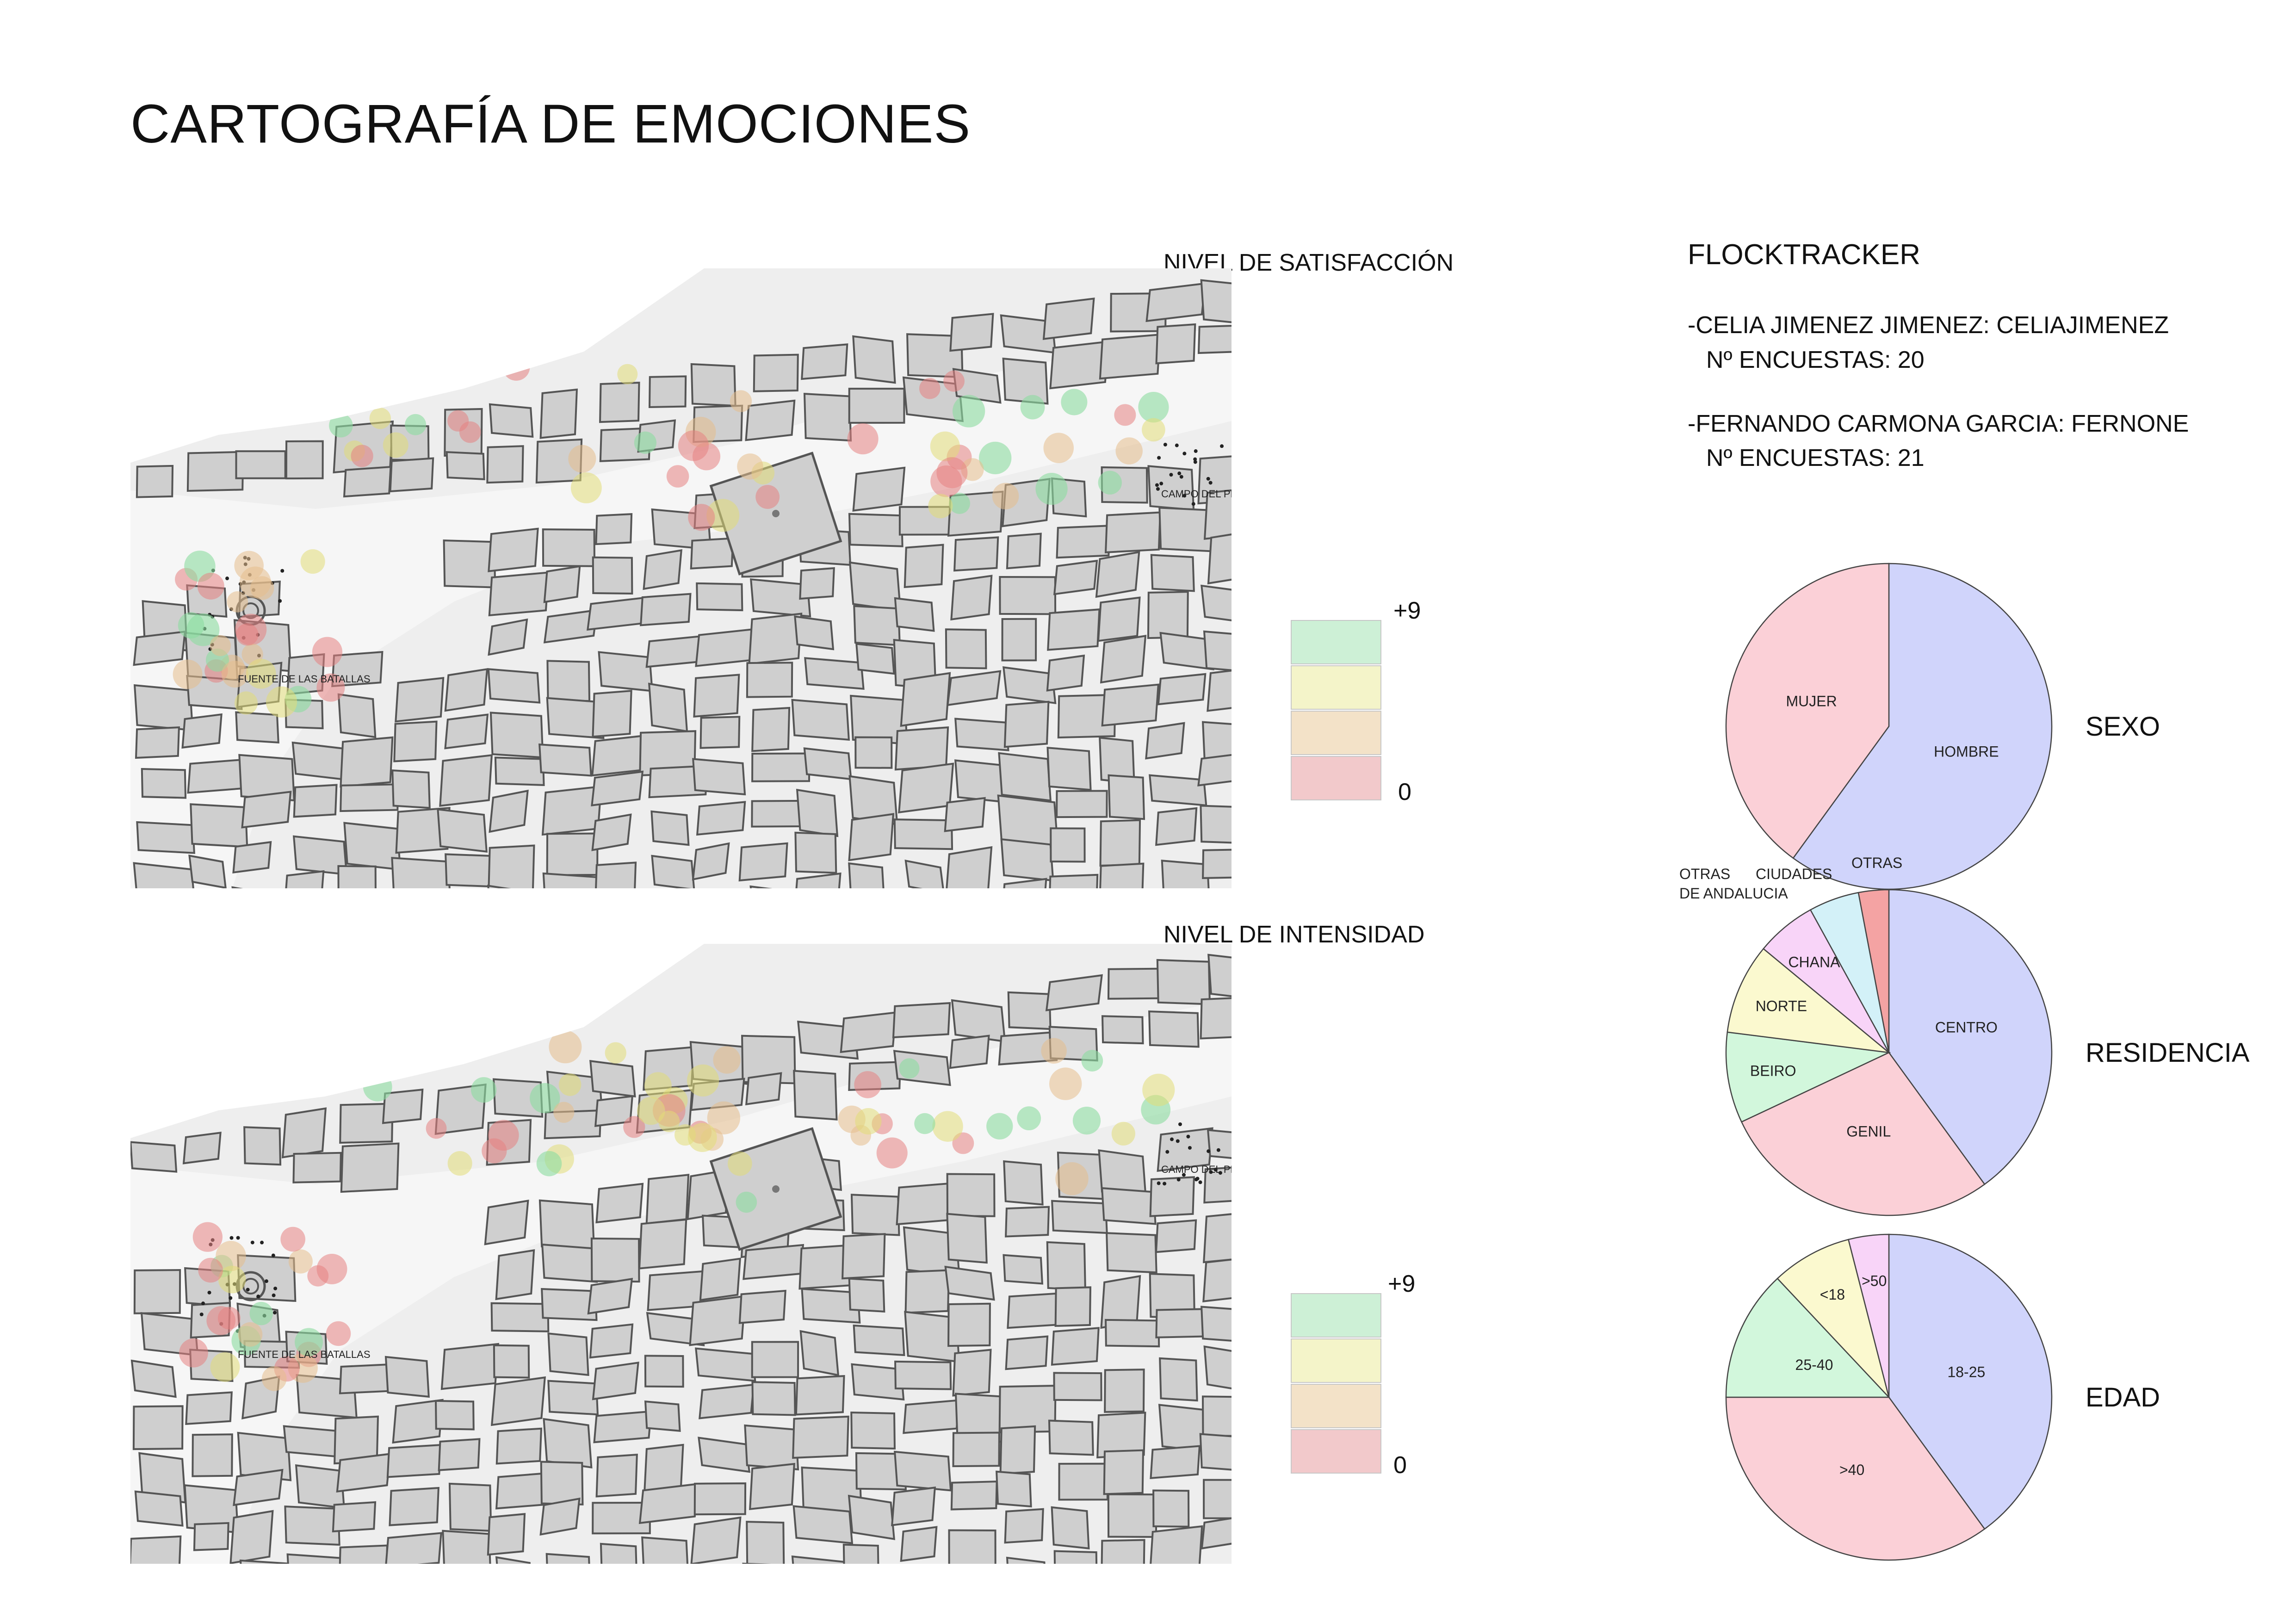 The image size is (2296, 1623). Describe the element at coordinates (1966, 1372) in the screenshot. I see `pie-slice-label: 18-25` at that location.